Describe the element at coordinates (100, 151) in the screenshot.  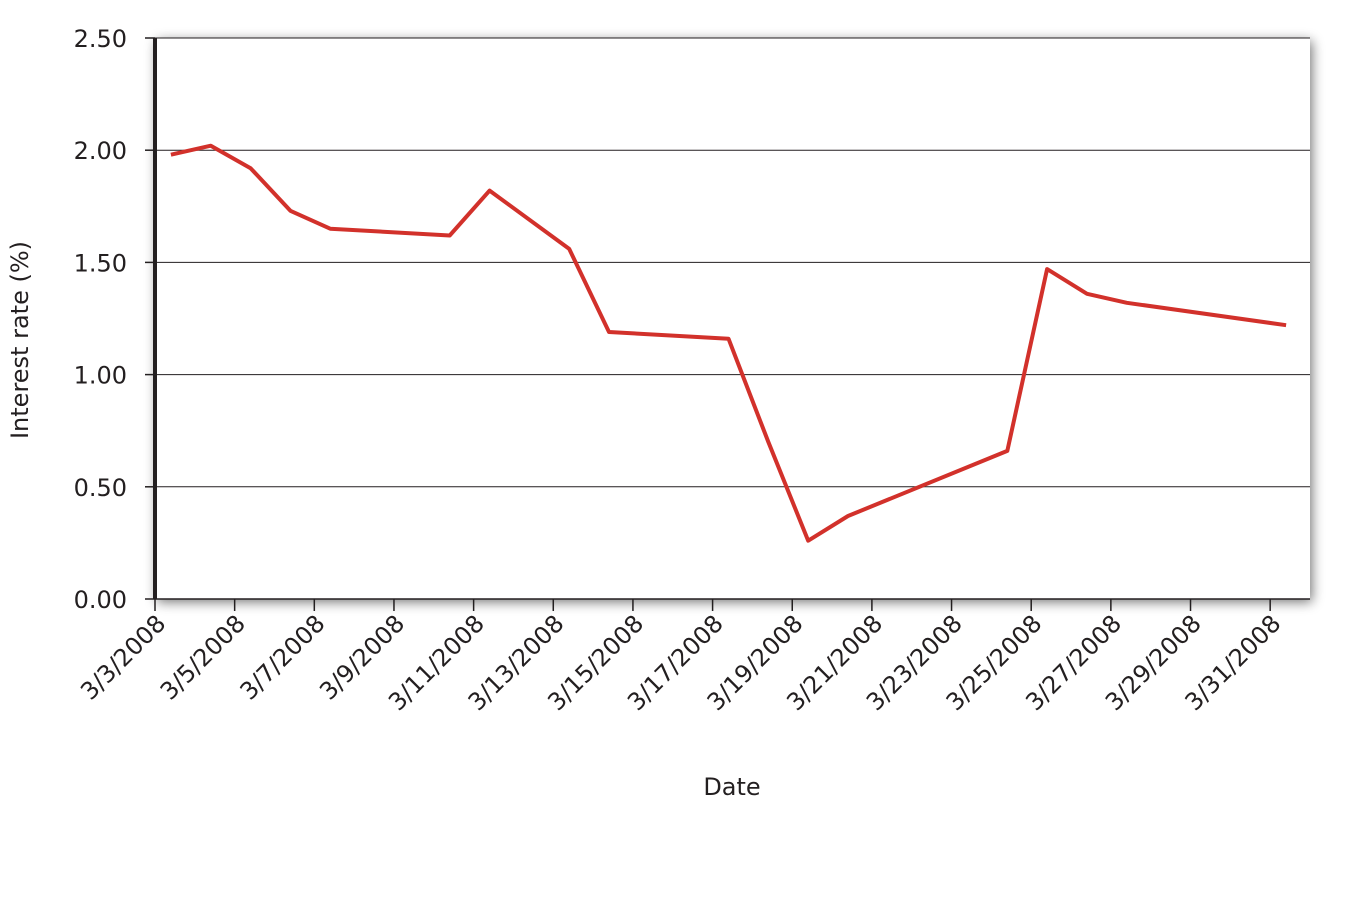
I see `y-tick-label: 2.00` at that location.